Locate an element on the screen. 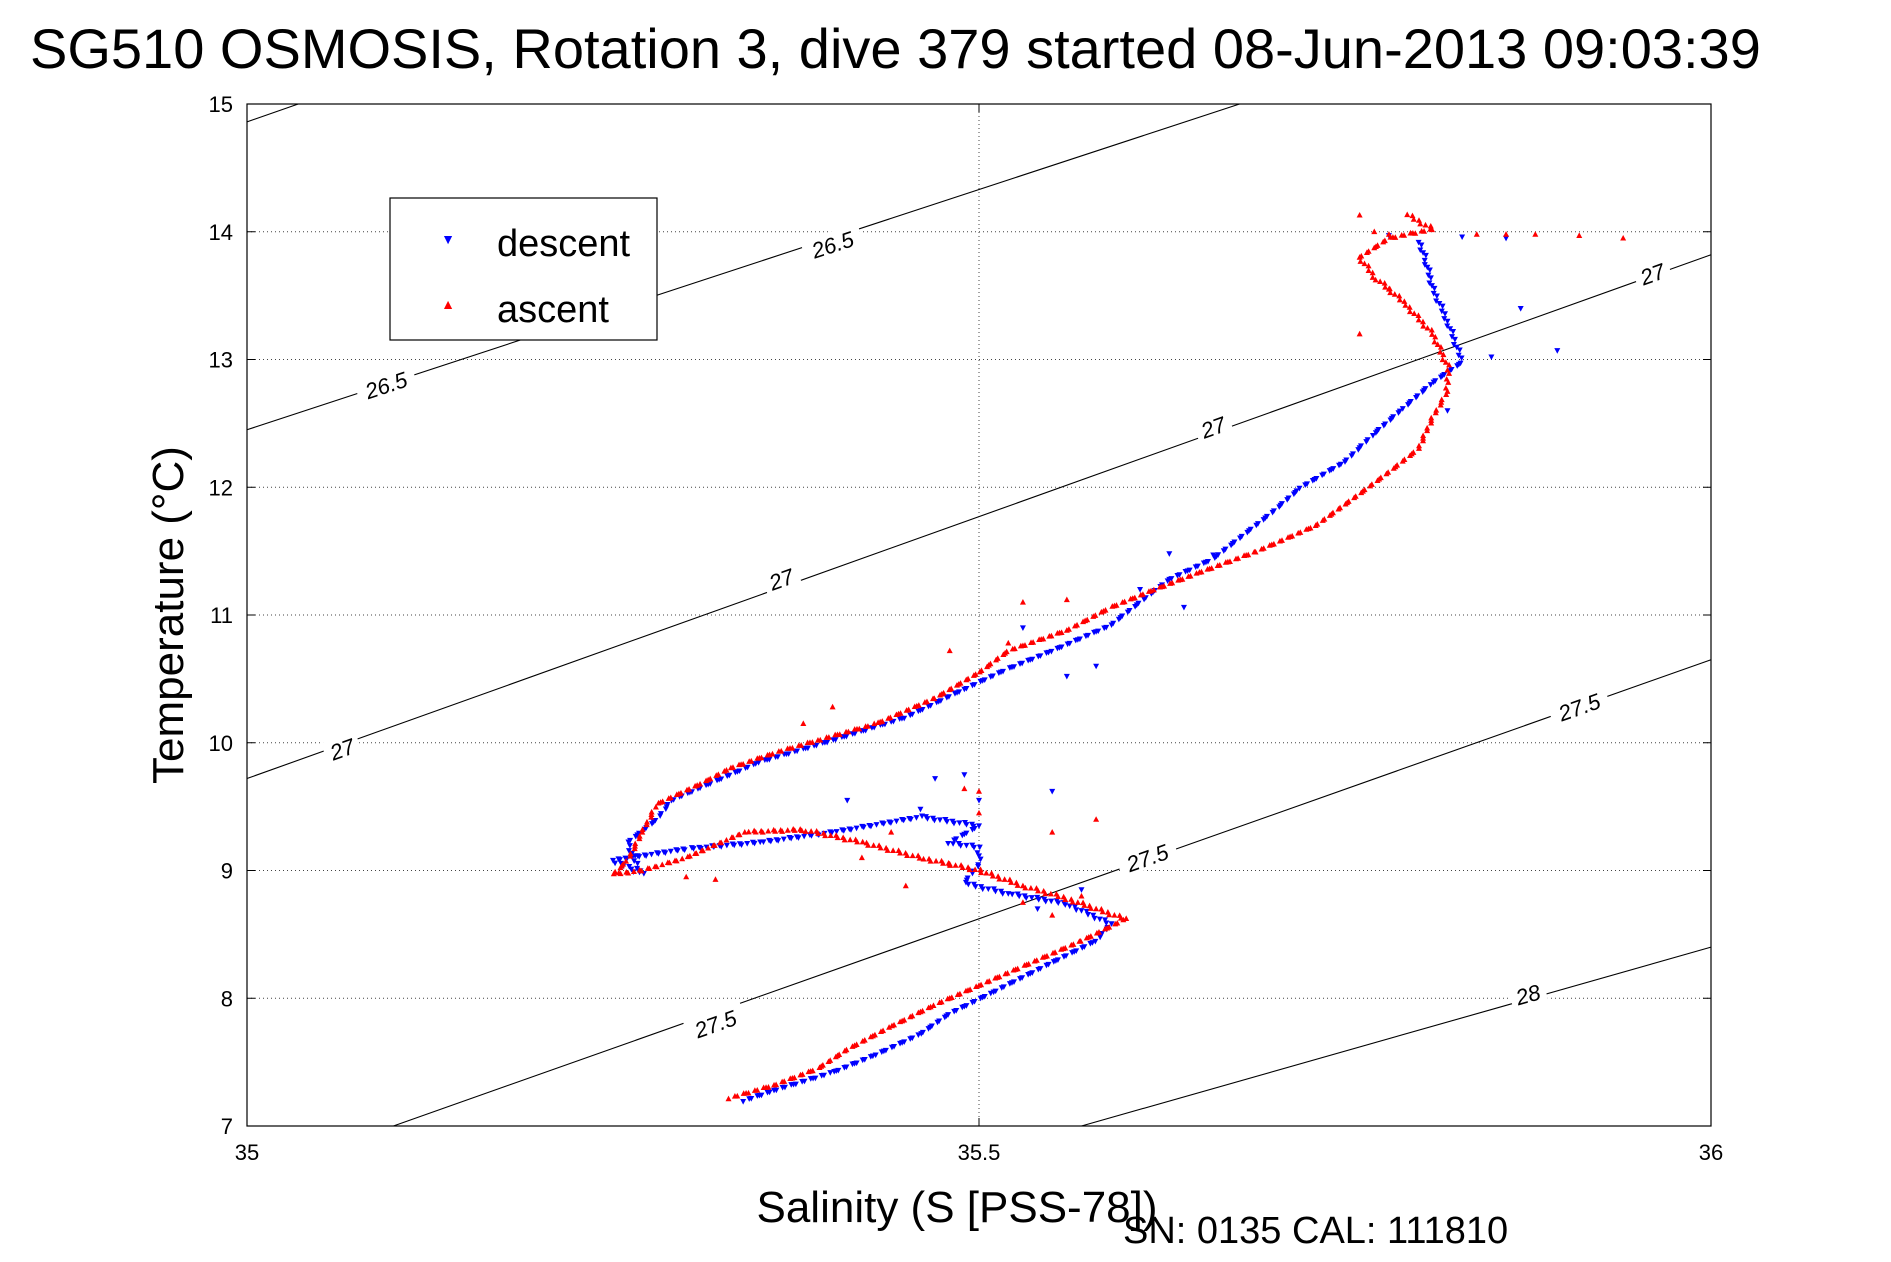 This screenshot has width=1891, height=1262. legend-marker-descent: ▼ is located at coordinates (448, 239).